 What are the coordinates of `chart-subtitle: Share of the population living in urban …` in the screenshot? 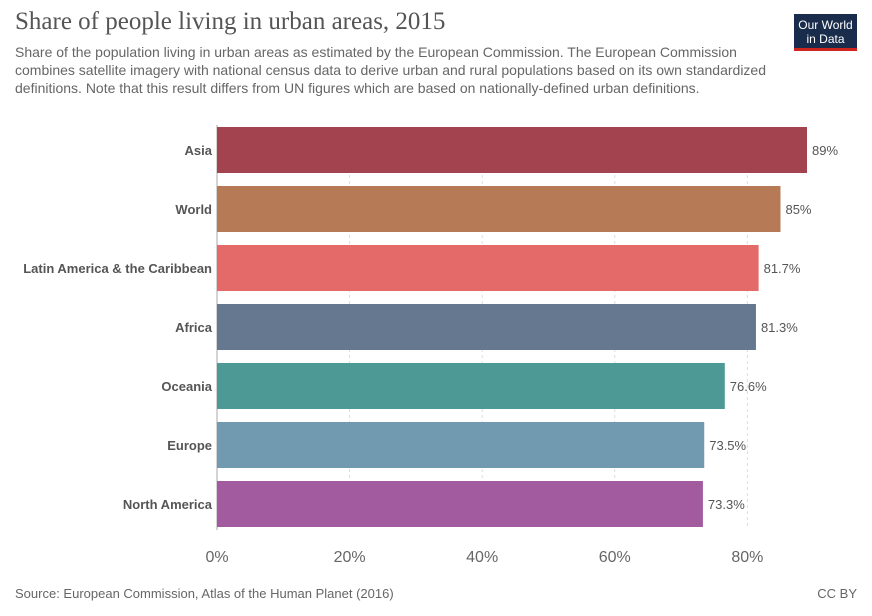 It's located at (391, 70).